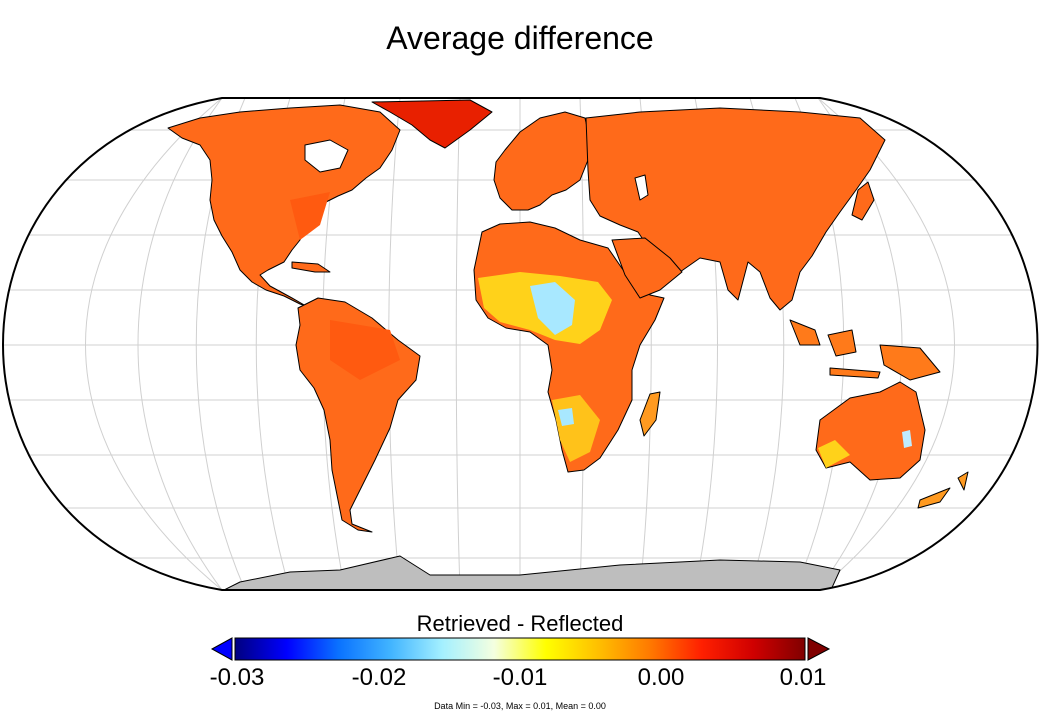 This screenshot has width=1040, height=720. Describe the element at coordinates (907, 439) in the screenshot. I see `australia-east-cyan` at that location.